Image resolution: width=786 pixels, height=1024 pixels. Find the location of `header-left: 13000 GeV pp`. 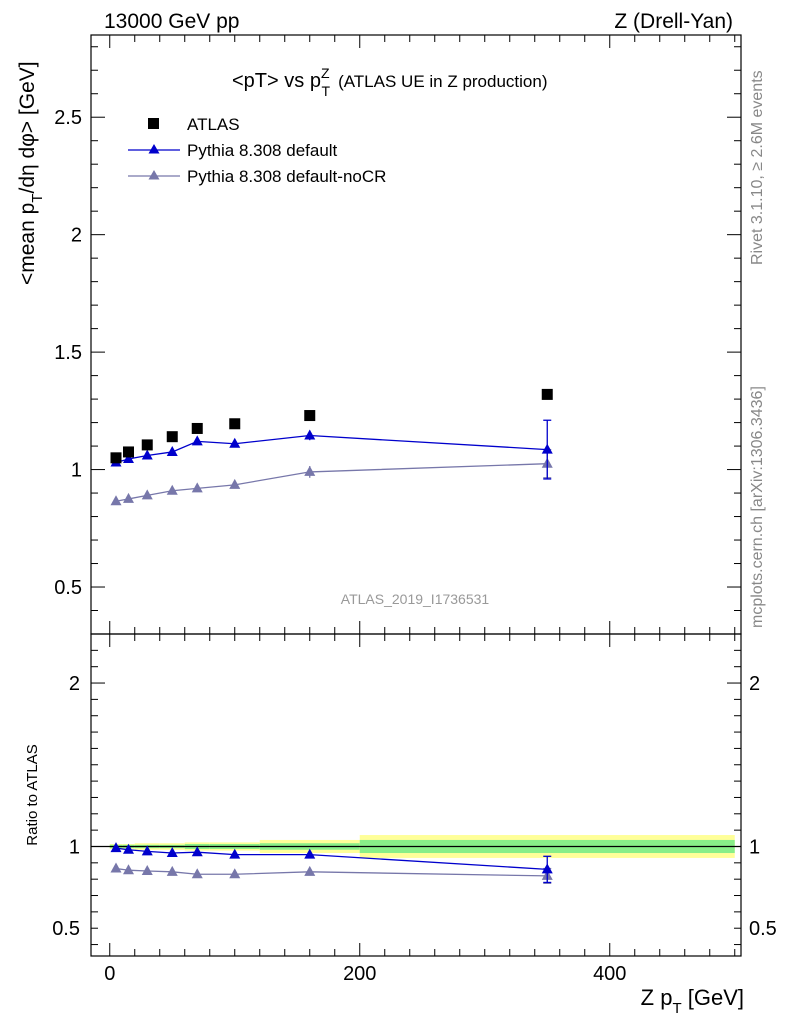

header-left: 13000 GeV pp is located at coordinates (171, 21).